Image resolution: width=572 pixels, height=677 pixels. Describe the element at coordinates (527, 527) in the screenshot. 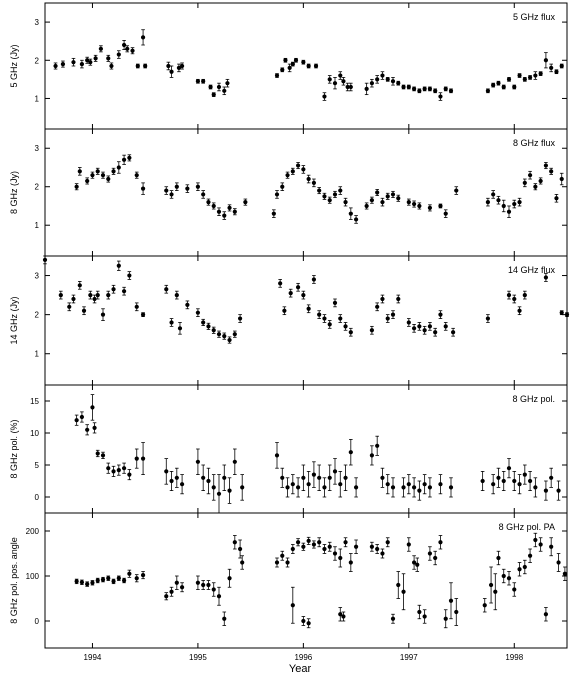

I see `panel-label: 8 GHz pol. PA` at that location.